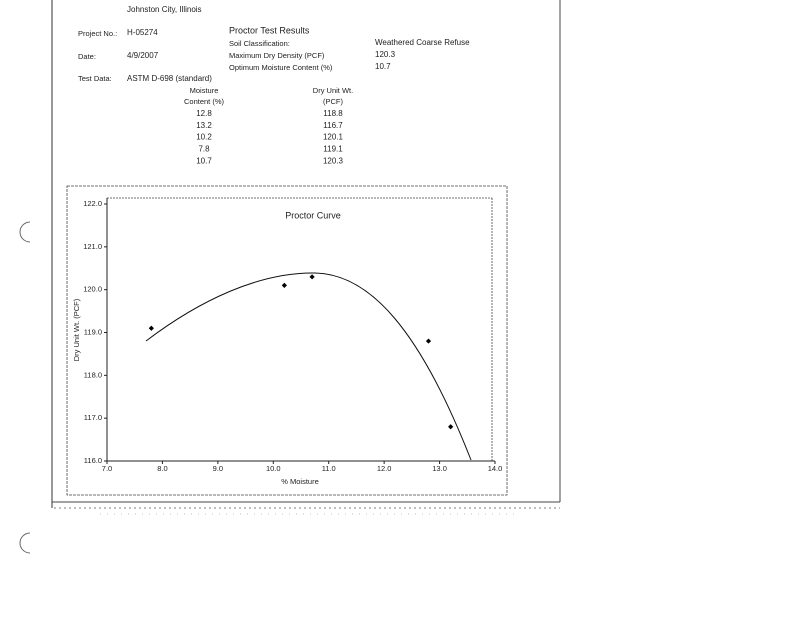 The height and width of the screenshot is (618, 800). What do you see at coordinates (495, 468) in the screenshot?
I see `x-tick-label: 14.0` at bounding box center [495, 468].